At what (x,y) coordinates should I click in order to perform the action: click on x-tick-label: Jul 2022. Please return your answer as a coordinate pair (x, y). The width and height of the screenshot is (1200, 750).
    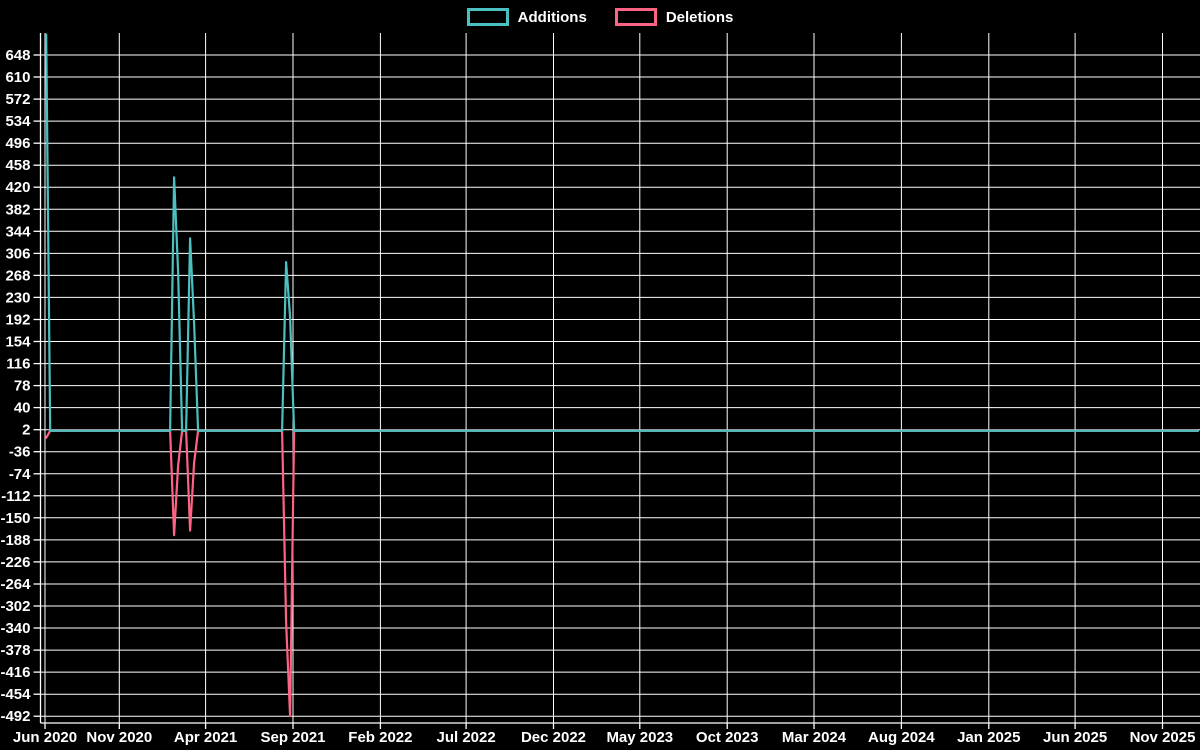
    Looking at the image, I should click on (465, 737).